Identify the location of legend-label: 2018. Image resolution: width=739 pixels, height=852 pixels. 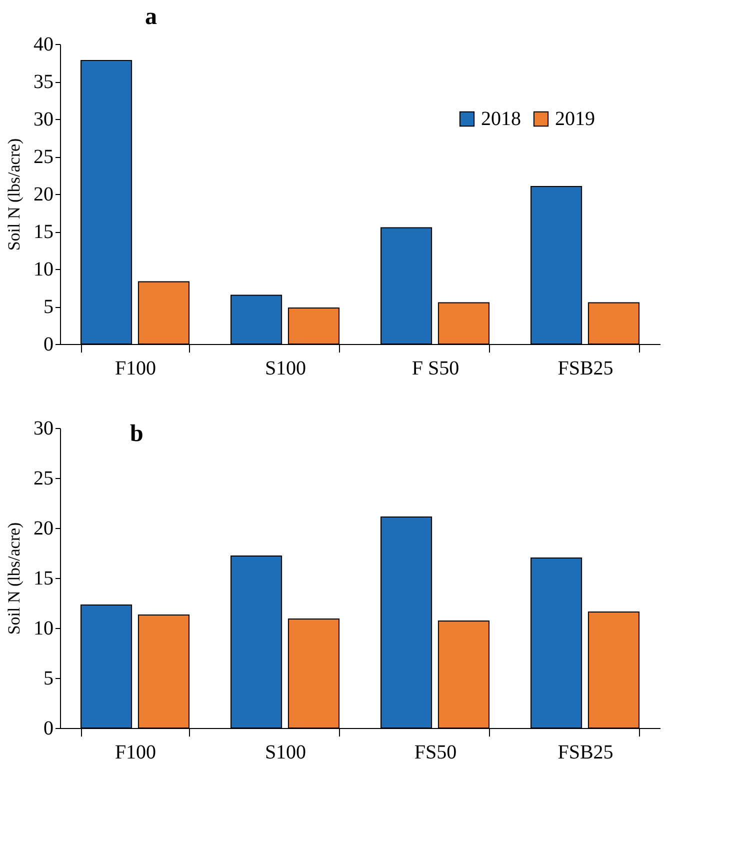
(501, 119).